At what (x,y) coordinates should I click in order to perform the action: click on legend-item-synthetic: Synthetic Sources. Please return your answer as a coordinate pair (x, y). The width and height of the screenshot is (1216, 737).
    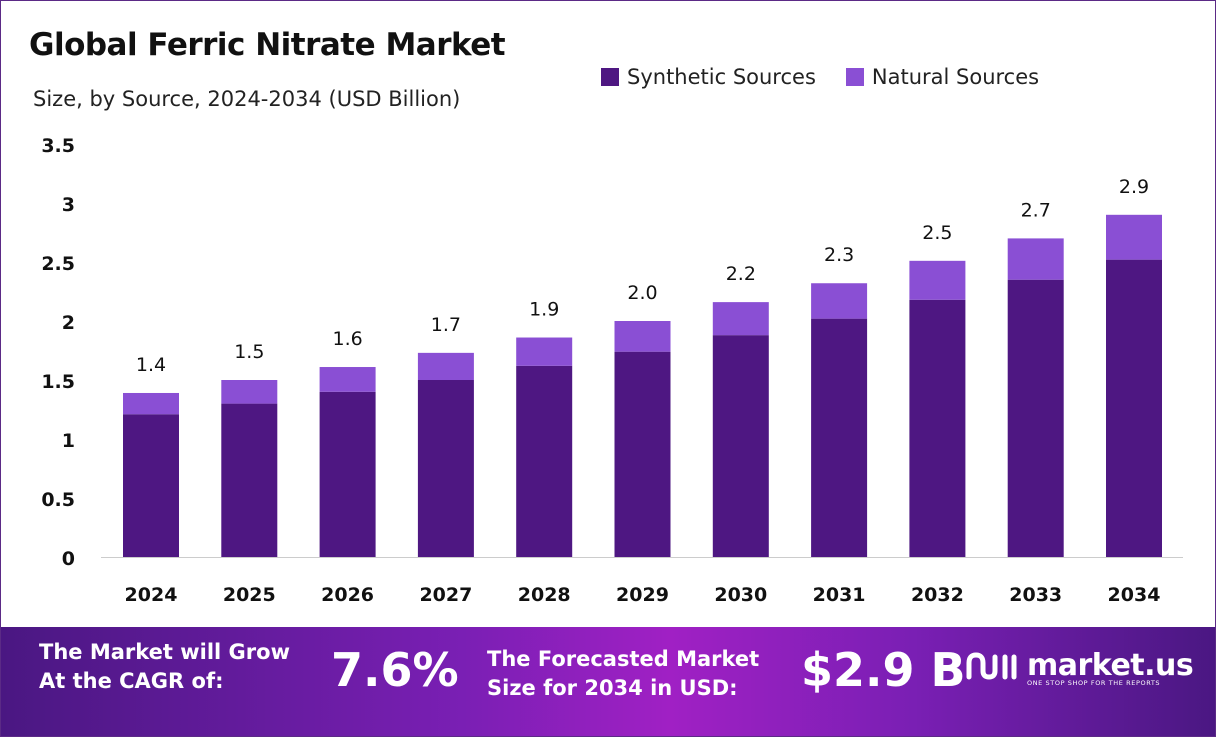
    Looking at the image, I should click on (708, 77).